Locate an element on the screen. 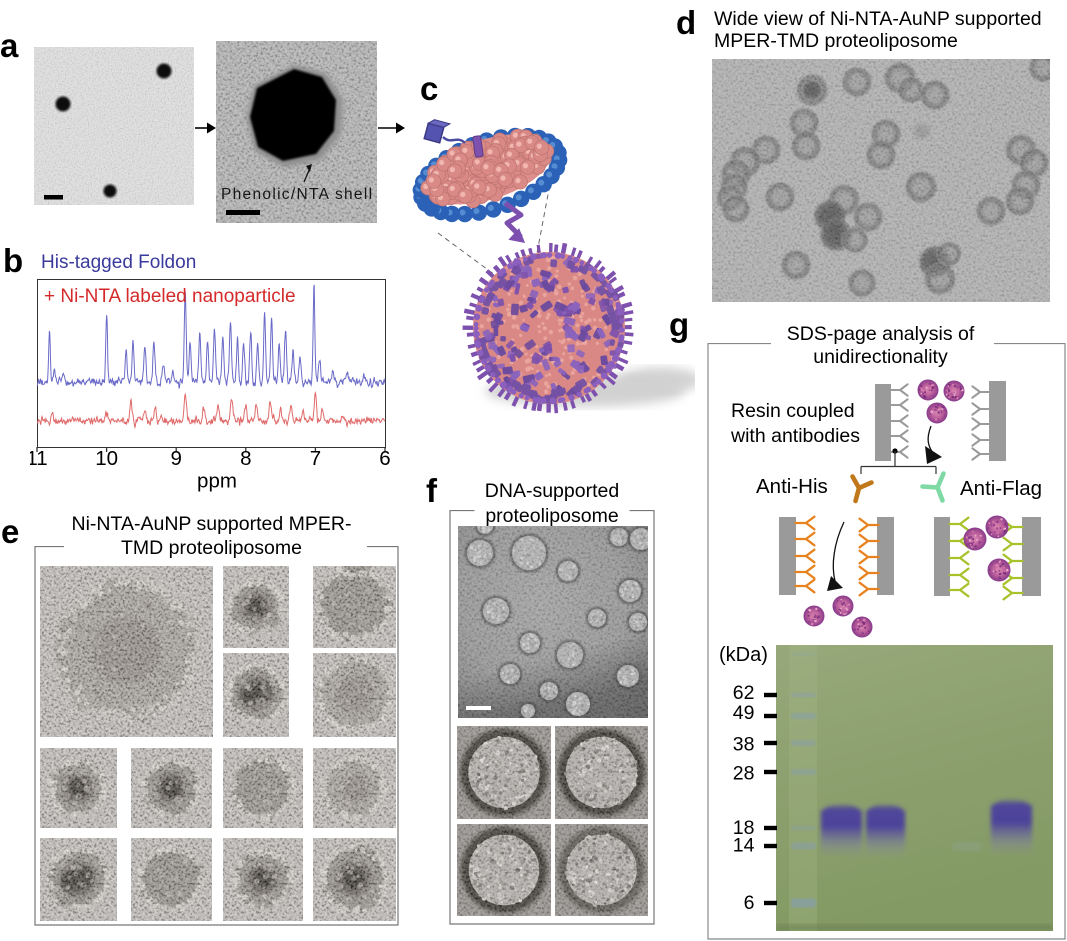 This screenshot has height=941, width=1067. svg-text: 7 is located at coordinates (315, 458).